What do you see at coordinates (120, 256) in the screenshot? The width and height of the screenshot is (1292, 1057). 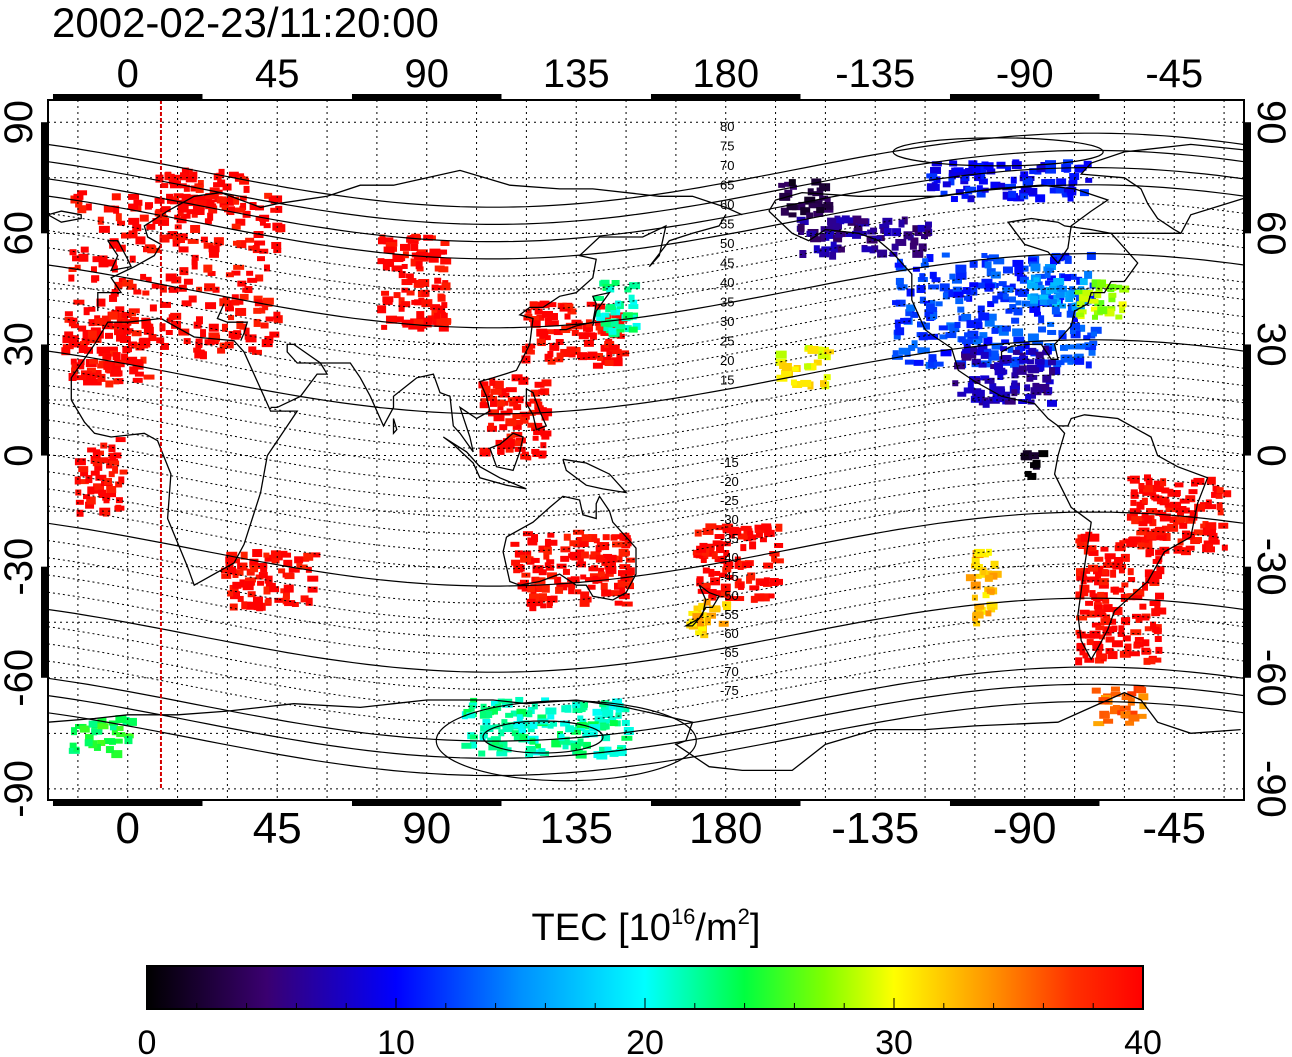 I see `coastline` at bounding box center [120, 256].